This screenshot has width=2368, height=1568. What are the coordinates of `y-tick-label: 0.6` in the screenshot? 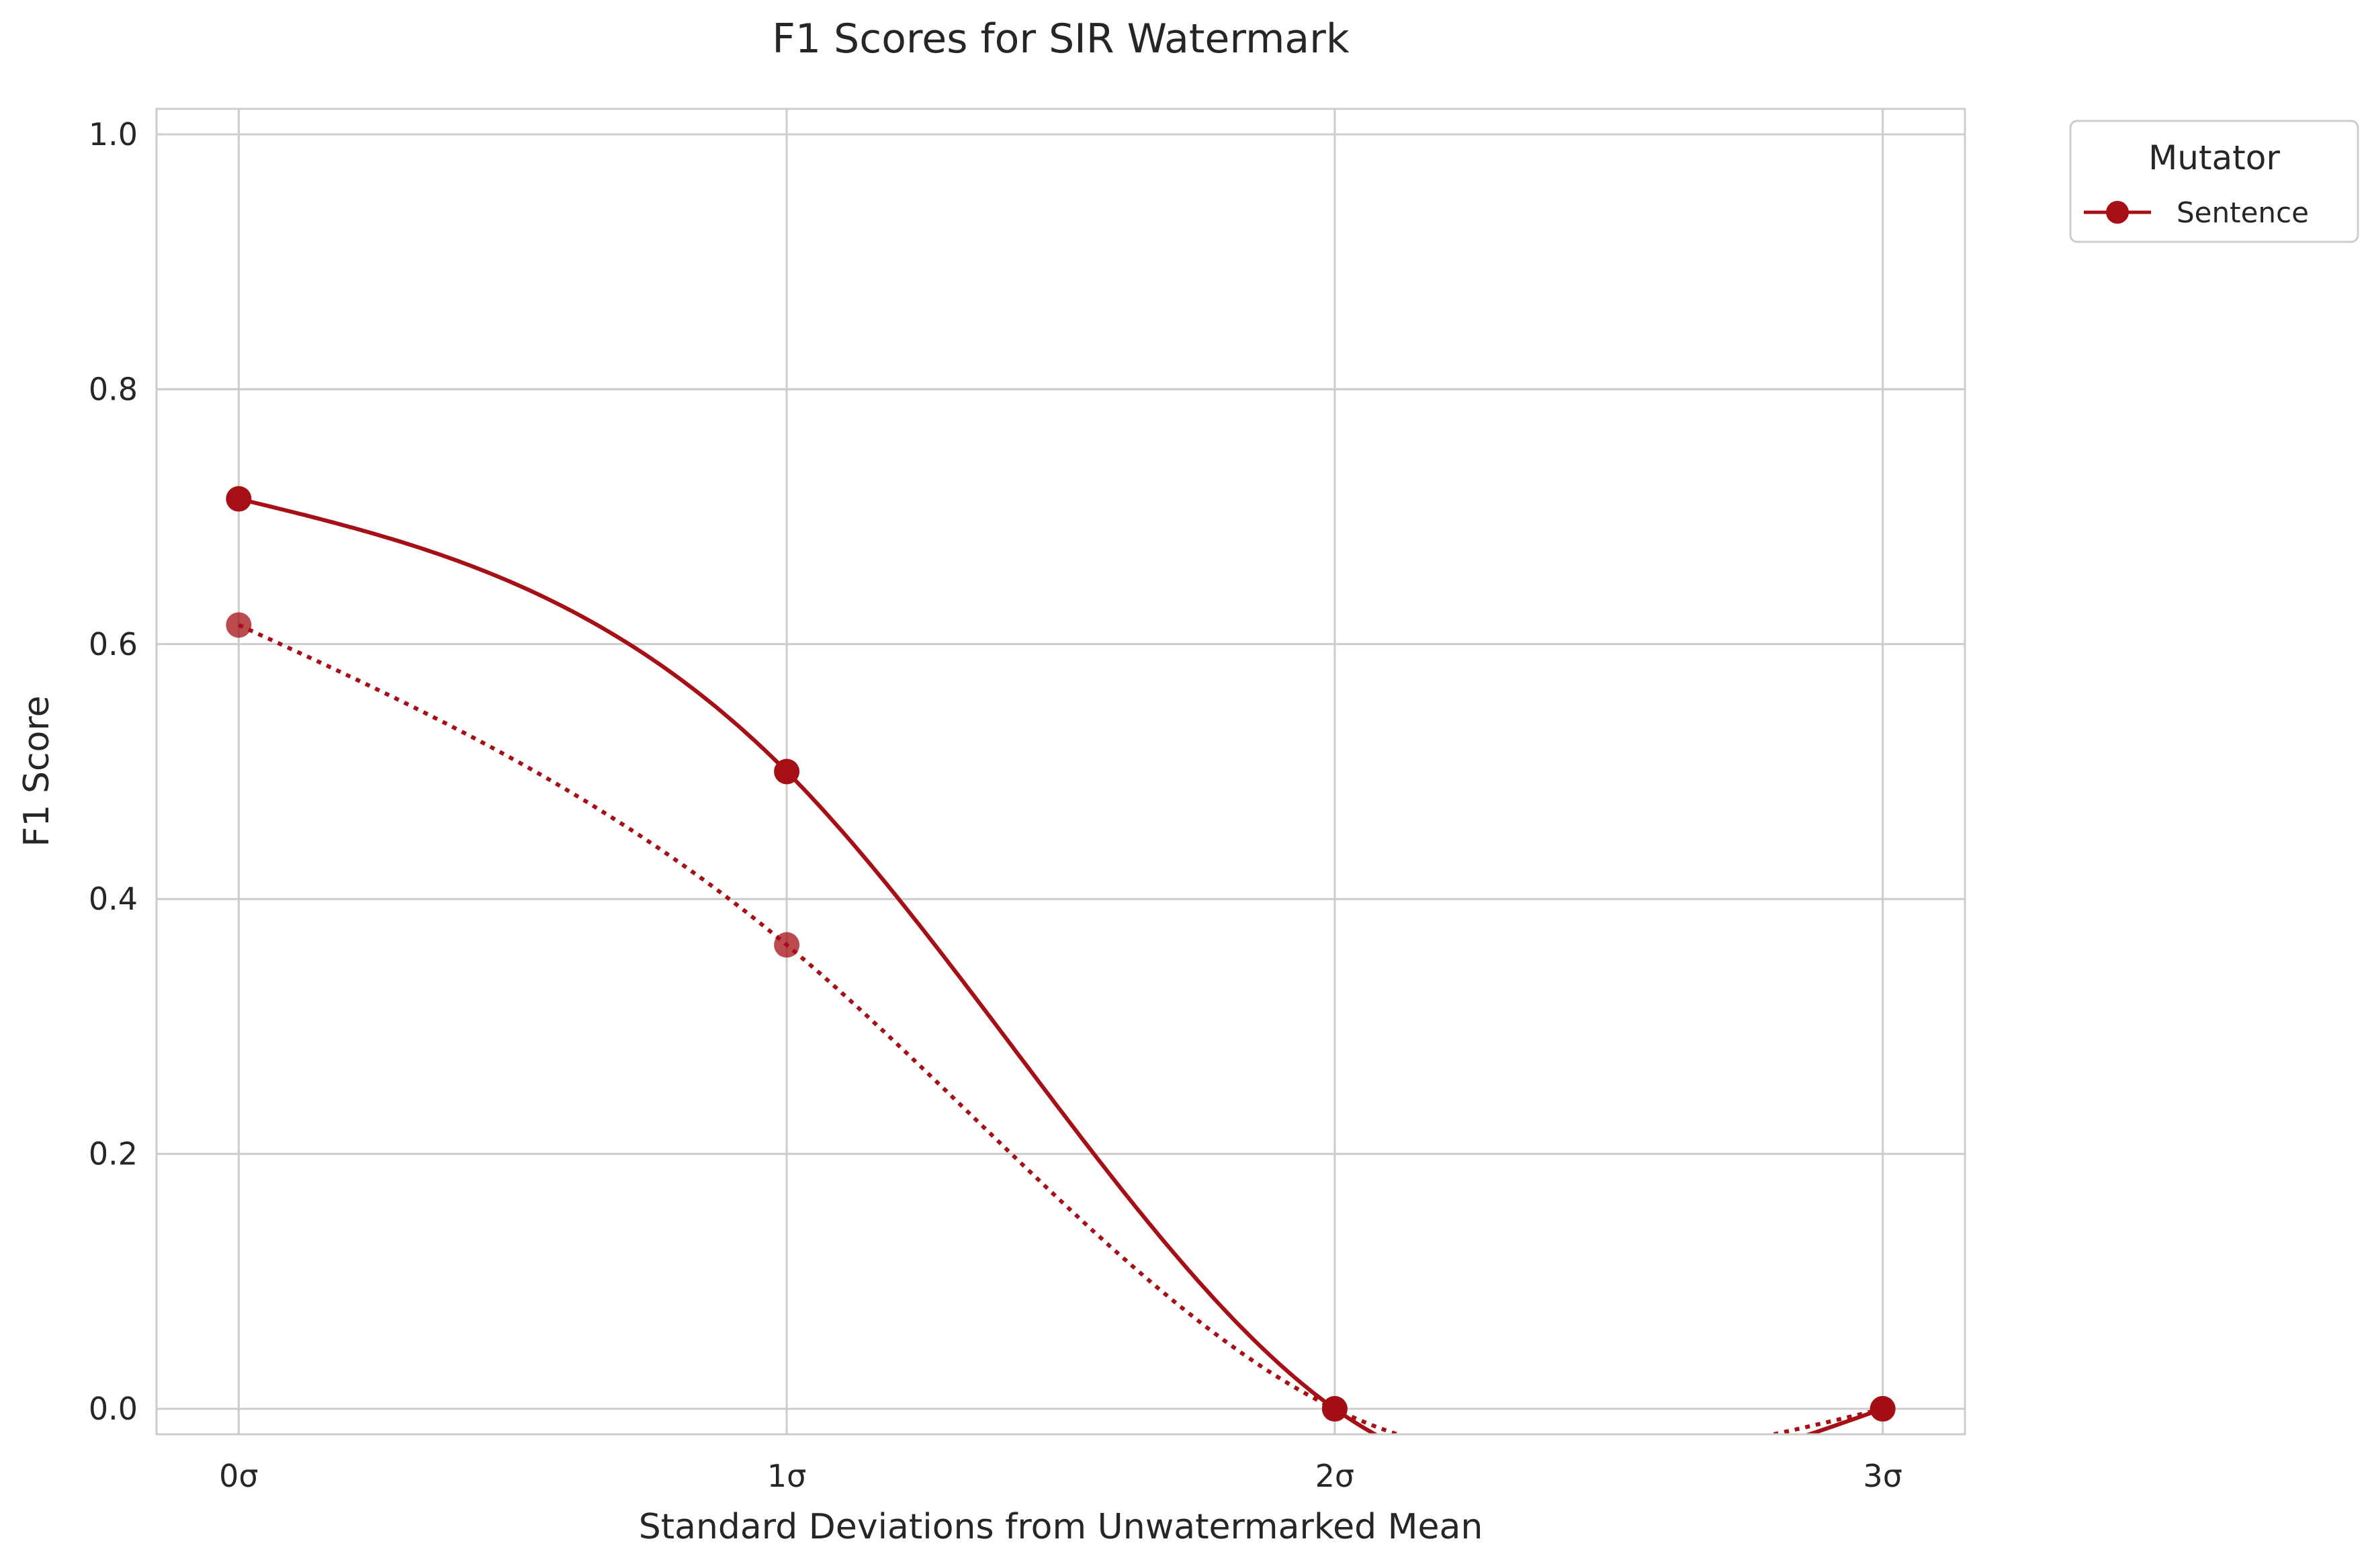 It's located at (114, 644).